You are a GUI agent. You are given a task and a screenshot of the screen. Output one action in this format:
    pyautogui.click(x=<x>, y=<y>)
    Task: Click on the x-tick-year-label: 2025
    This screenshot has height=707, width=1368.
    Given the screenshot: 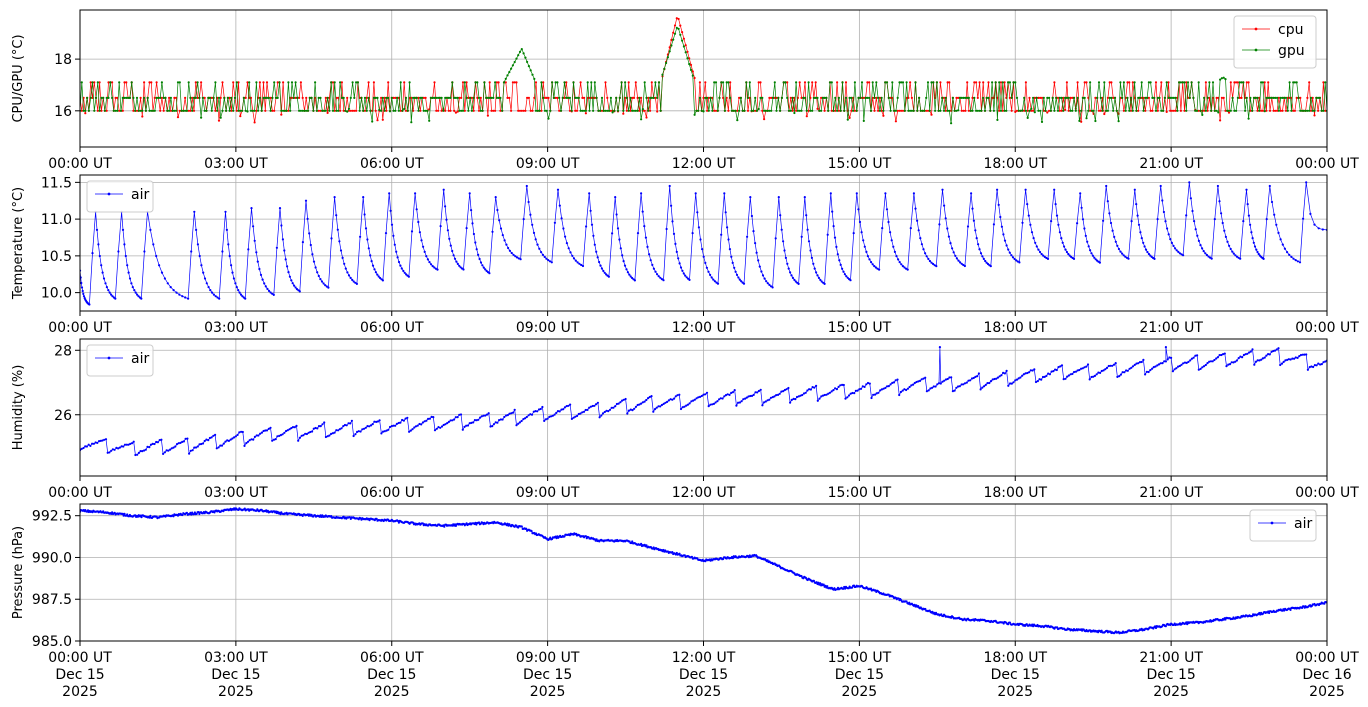 What is the action you would take?
    pyautogui.click(x=1171, y=692)
    